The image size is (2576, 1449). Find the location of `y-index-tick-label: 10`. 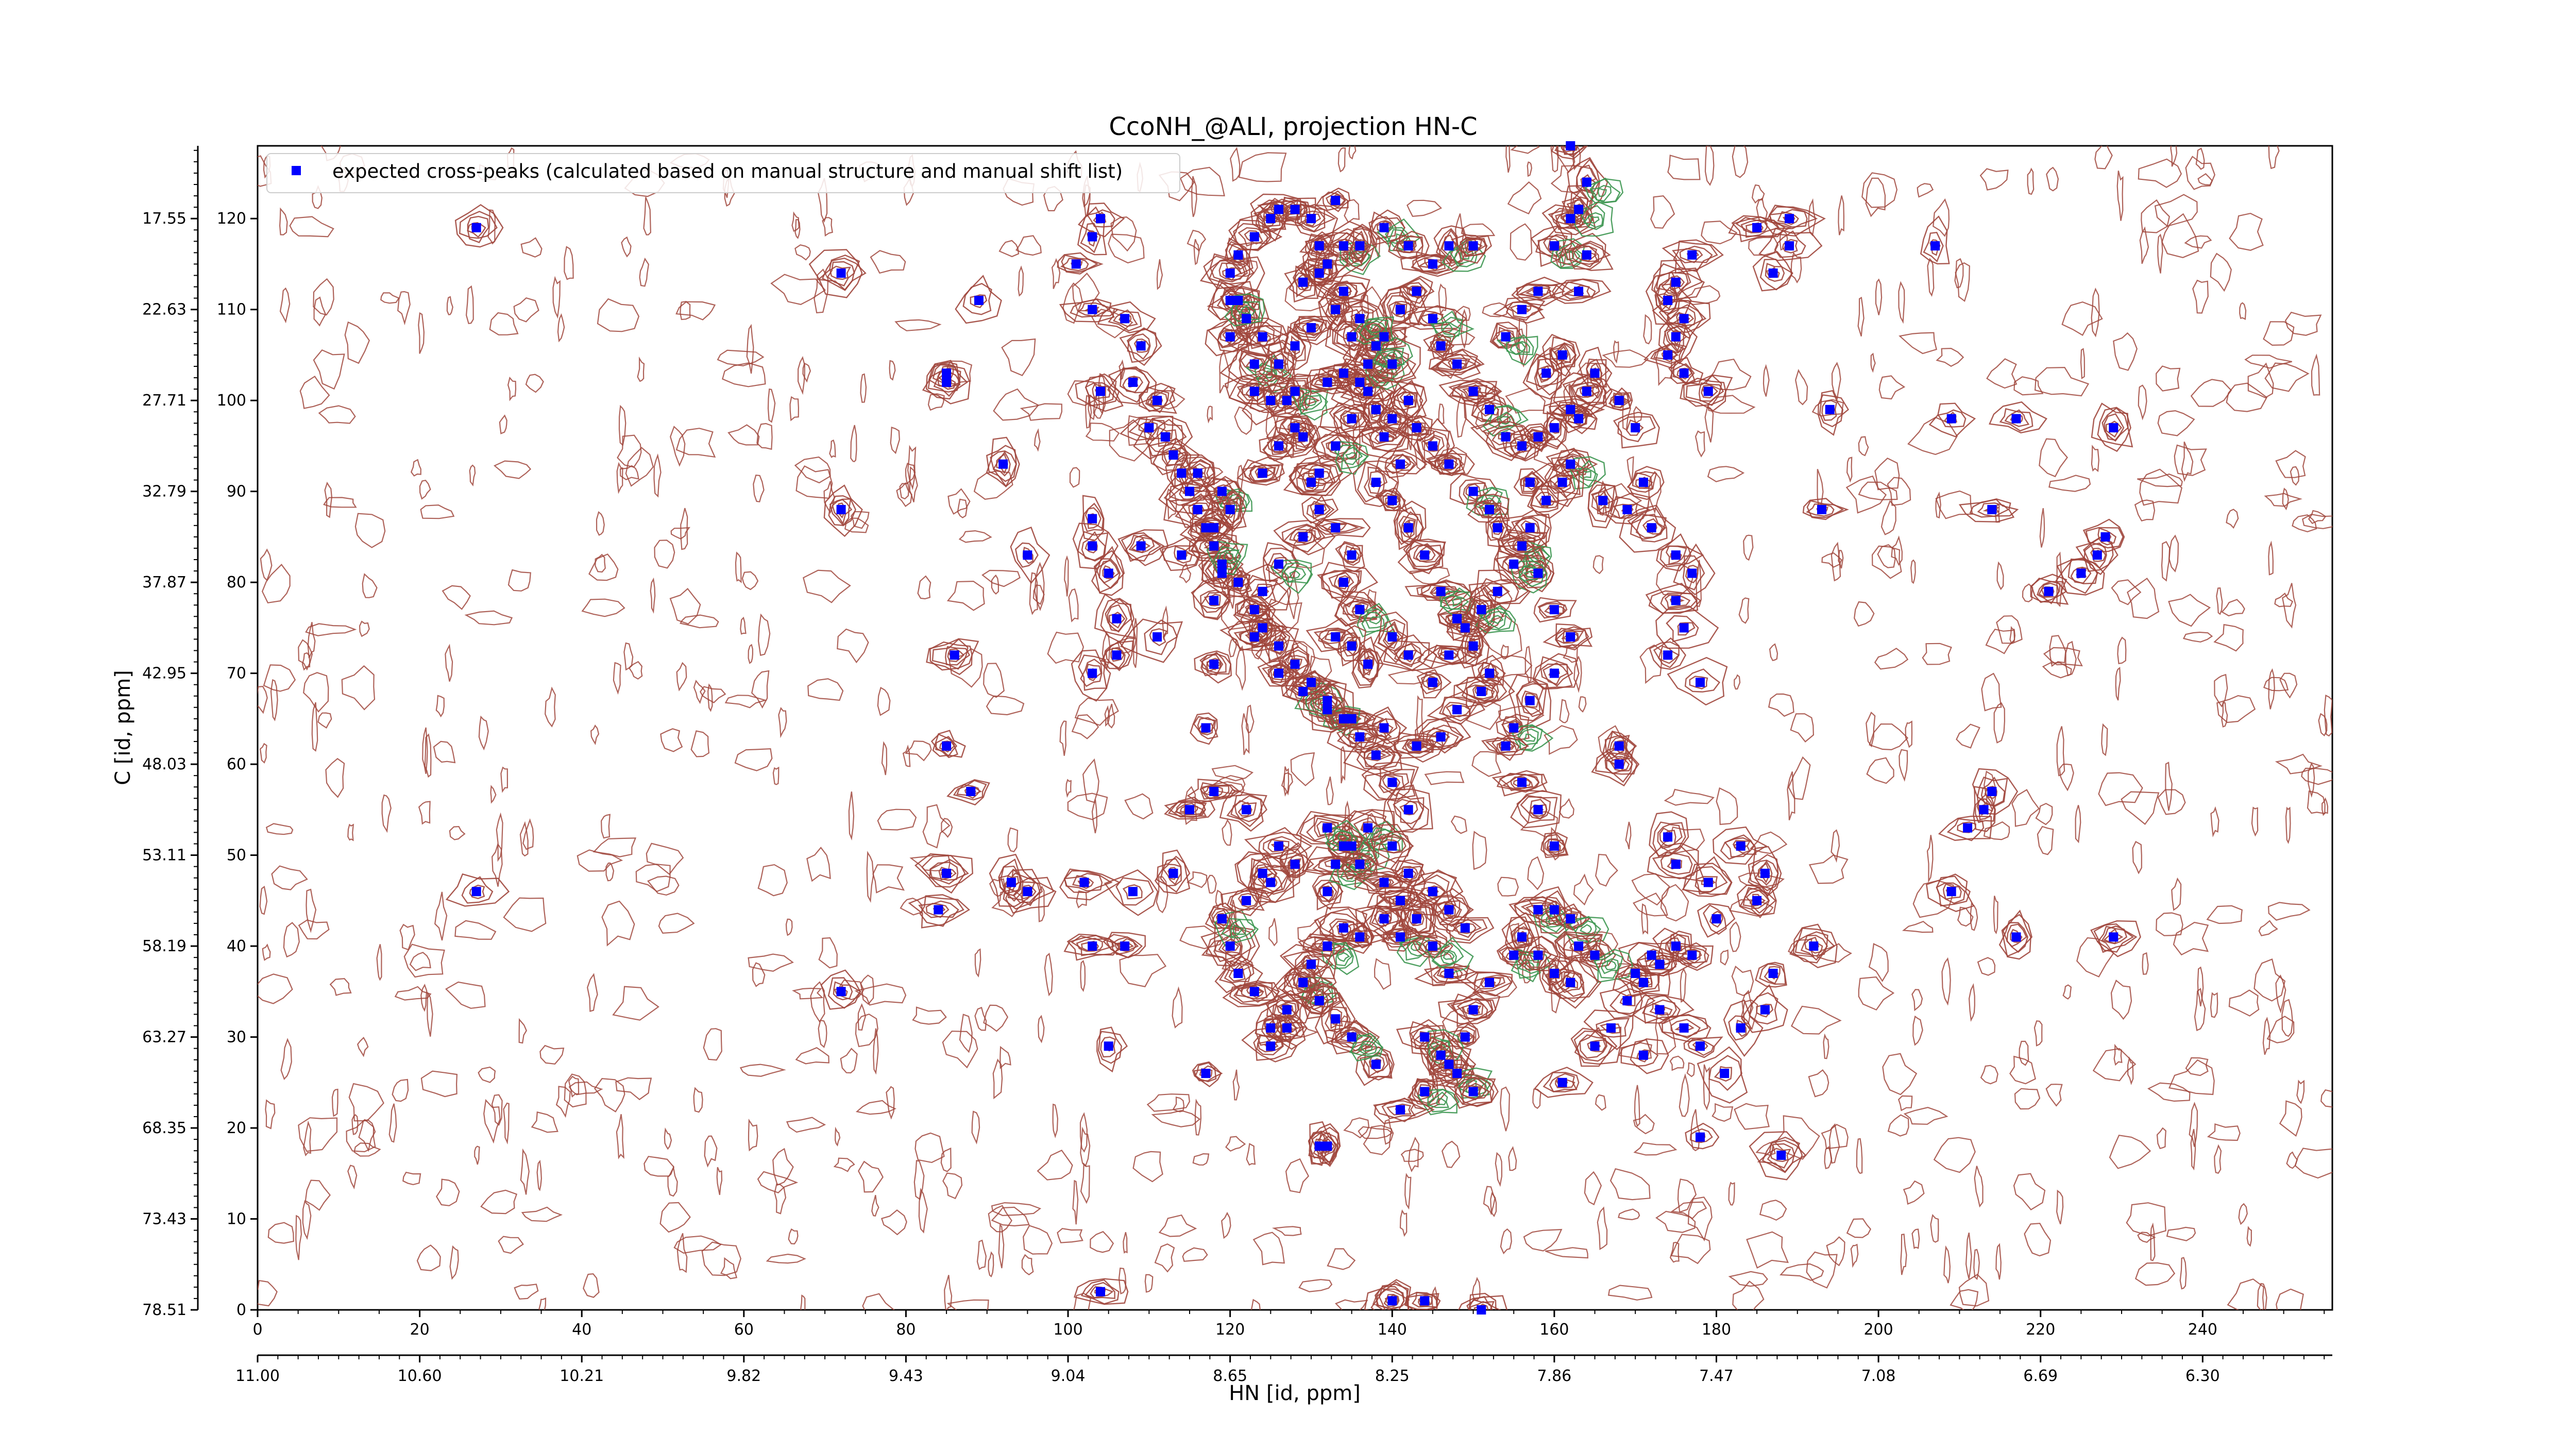

y-index-tick-label: 10 is located at coordinates (236, 1219).